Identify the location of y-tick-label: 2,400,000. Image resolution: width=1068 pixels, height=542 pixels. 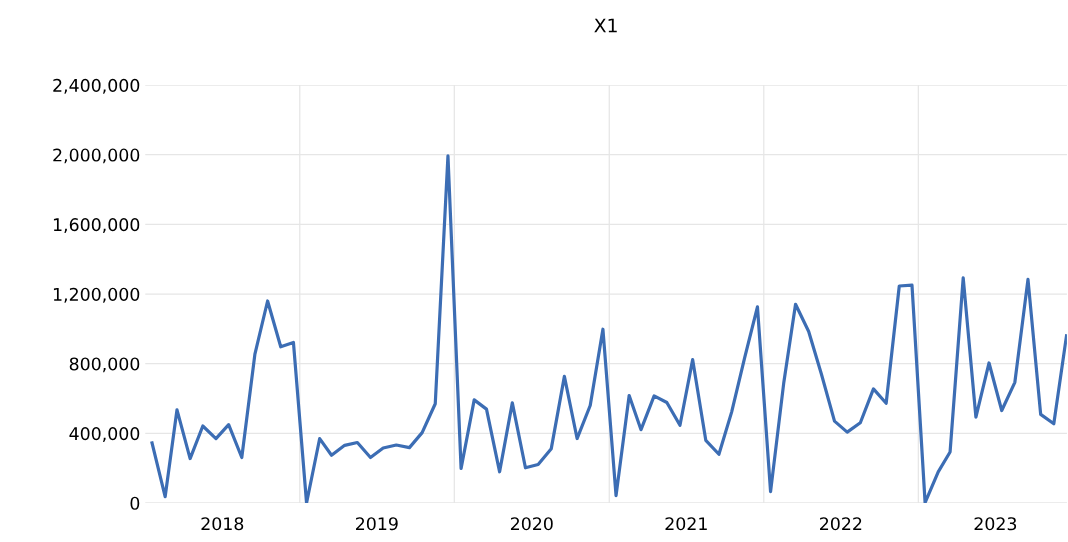
(96, 86).